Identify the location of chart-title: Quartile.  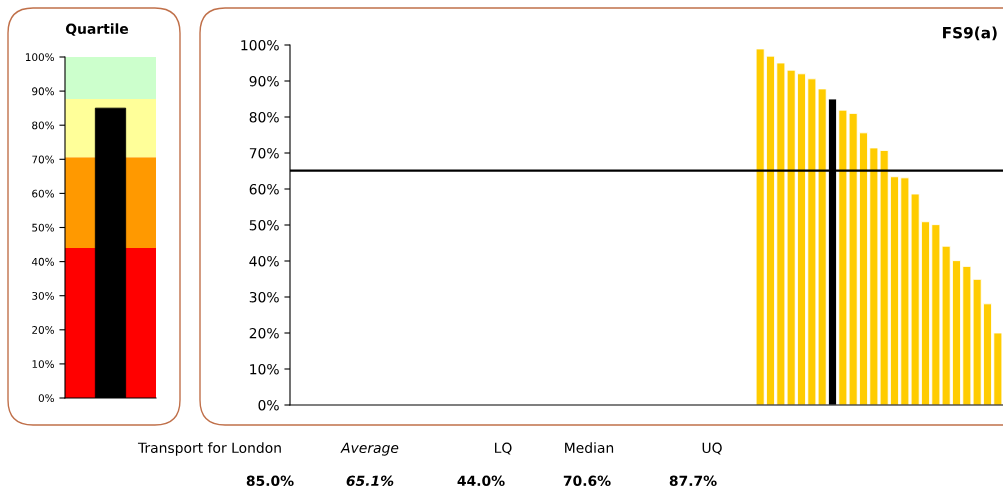
(97, 29).